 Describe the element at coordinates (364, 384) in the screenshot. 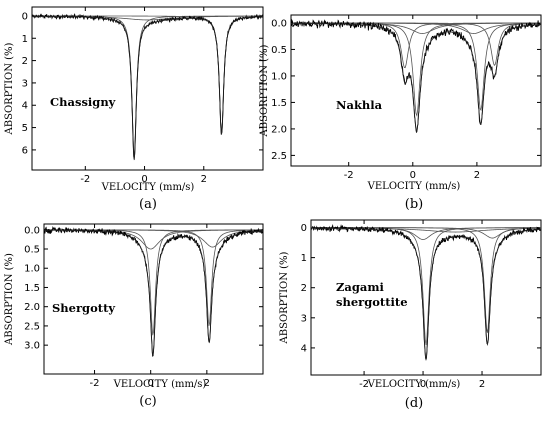

I see `x-tick-label-d-0: -2` at that location.